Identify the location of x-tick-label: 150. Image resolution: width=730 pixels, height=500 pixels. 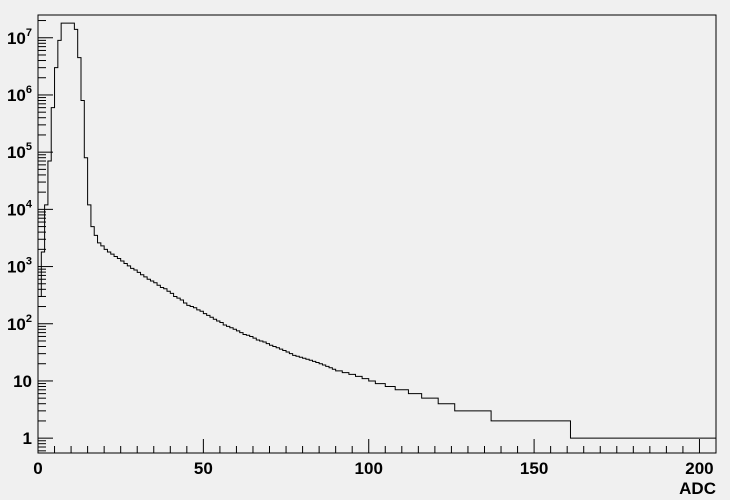
(534, 468).